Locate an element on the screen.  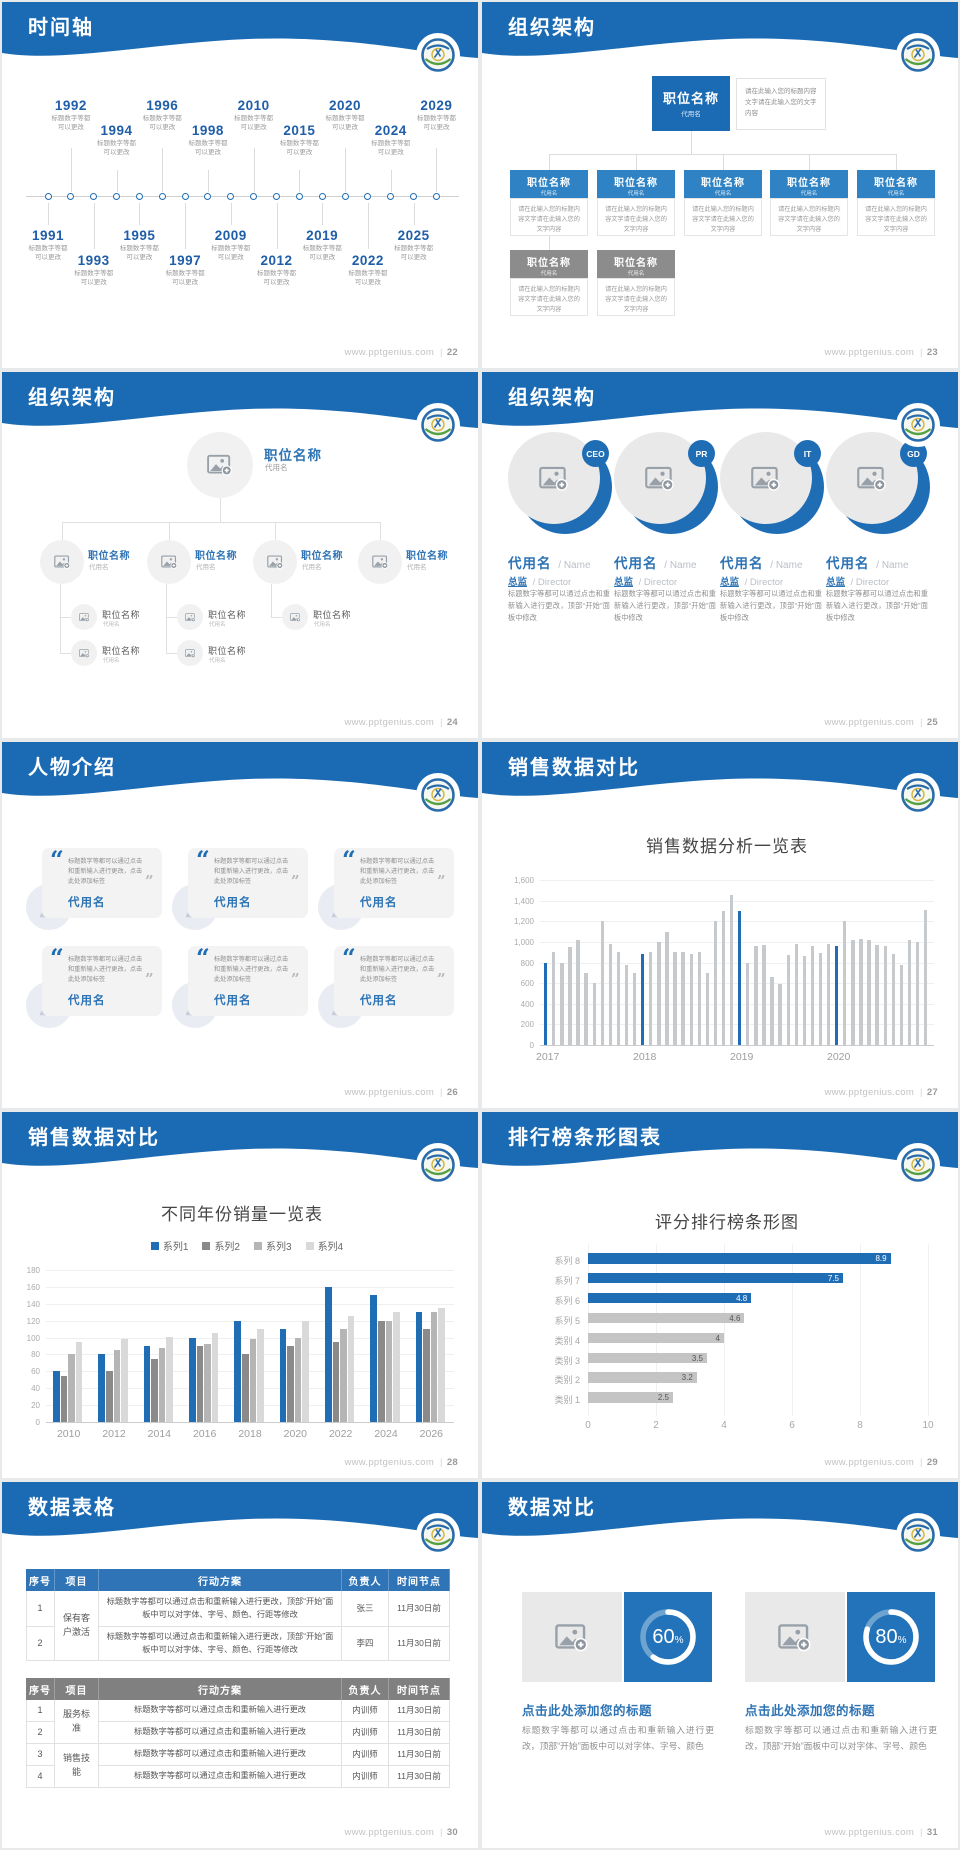
bar-value-label: 2.5 is located at coordinates (663, 1398).